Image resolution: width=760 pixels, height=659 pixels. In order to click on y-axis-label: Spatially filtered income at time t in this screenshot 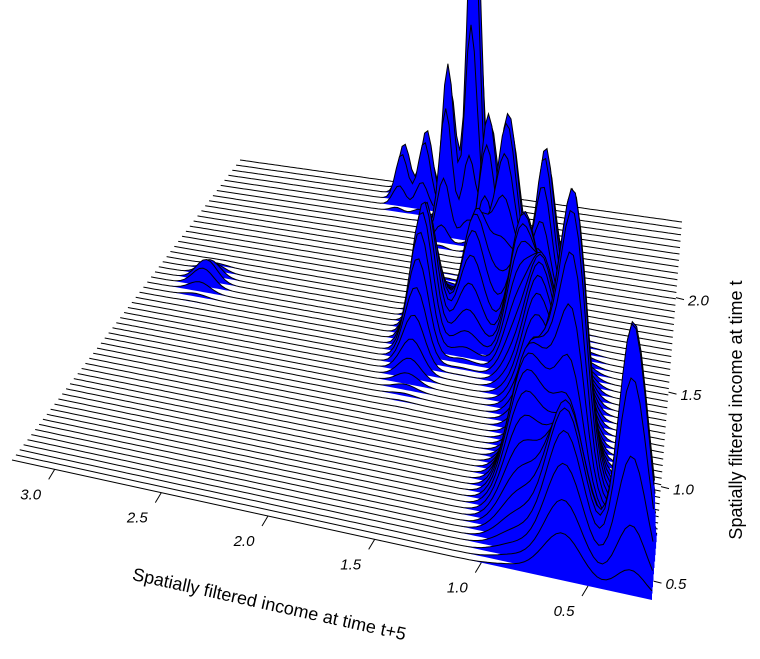, I will do `click(736, 409)`.